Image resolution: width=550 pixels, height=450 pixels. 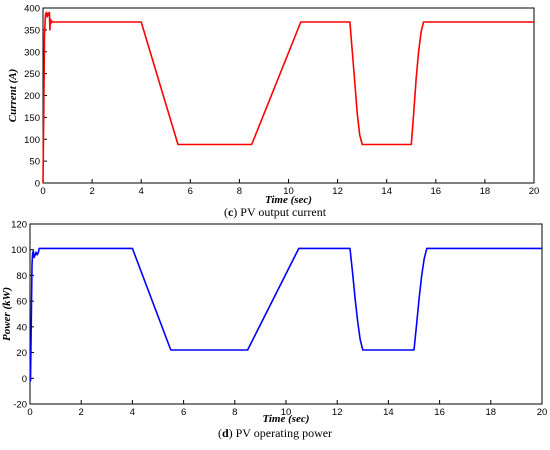 I want to click on y-tick-label: 120, so click(x=19, y=225).